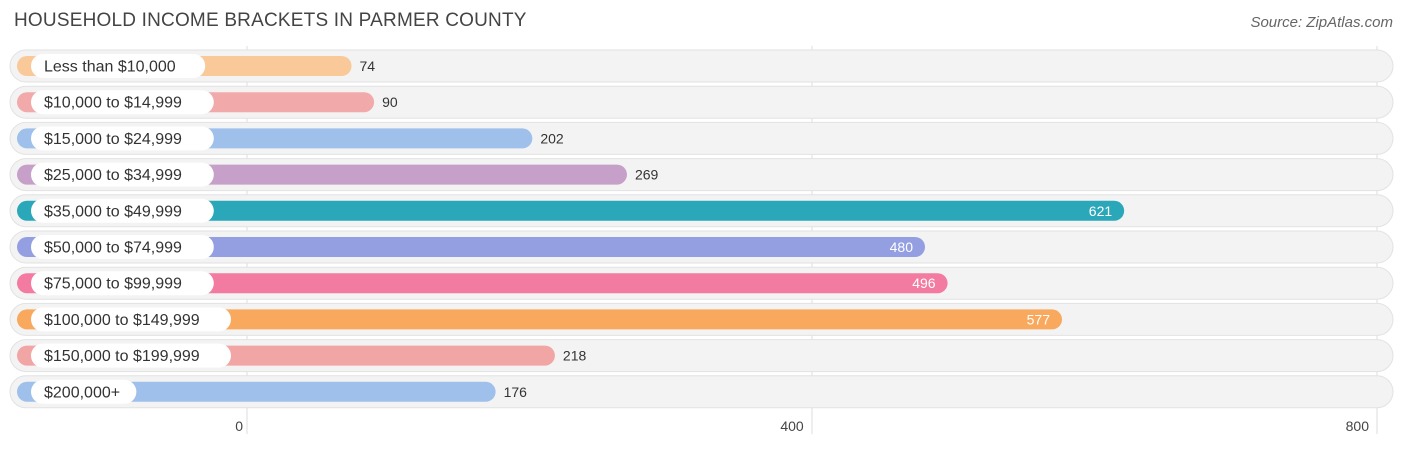  Describe the element at coordinates (701, 138) in the screenshot. I see `bar-row: $15,000 to $24,999 202` at that location.